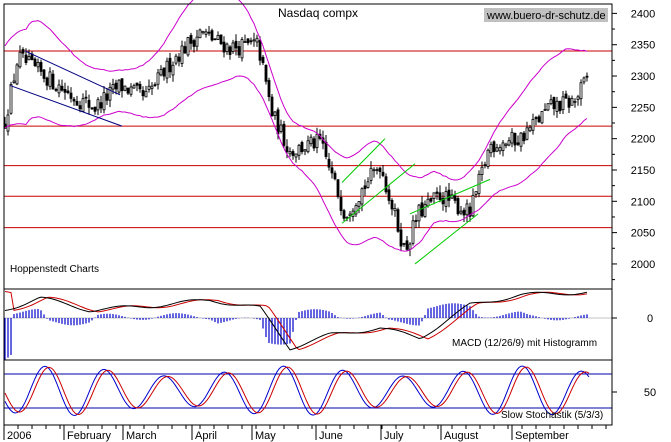  Describe the element at coordinates (394, 436) in the screenshot. I see `x-tick-label: July` at that location.